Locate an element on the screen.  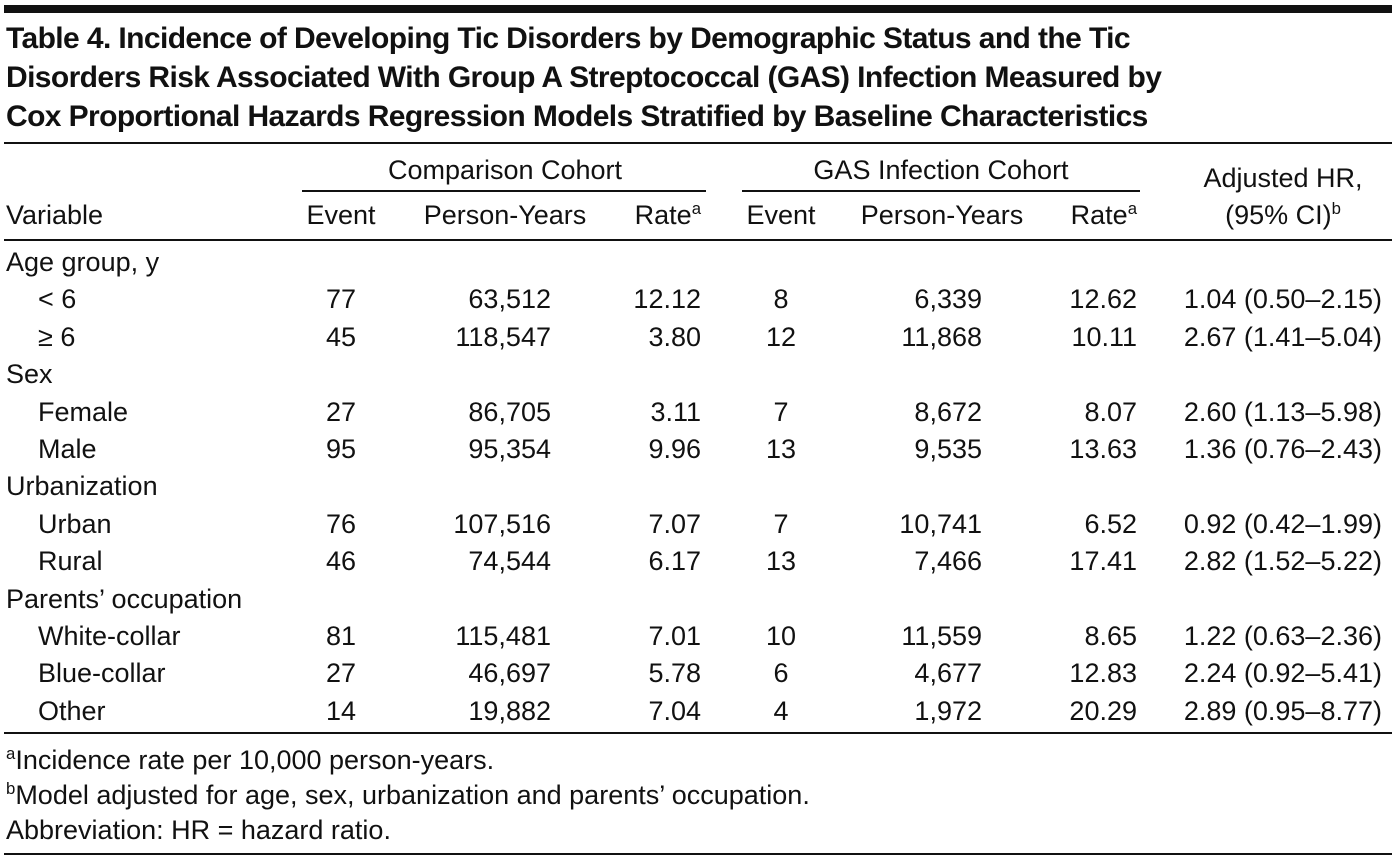
cell-text: 10.11 is located at coordinates (1104, 336).